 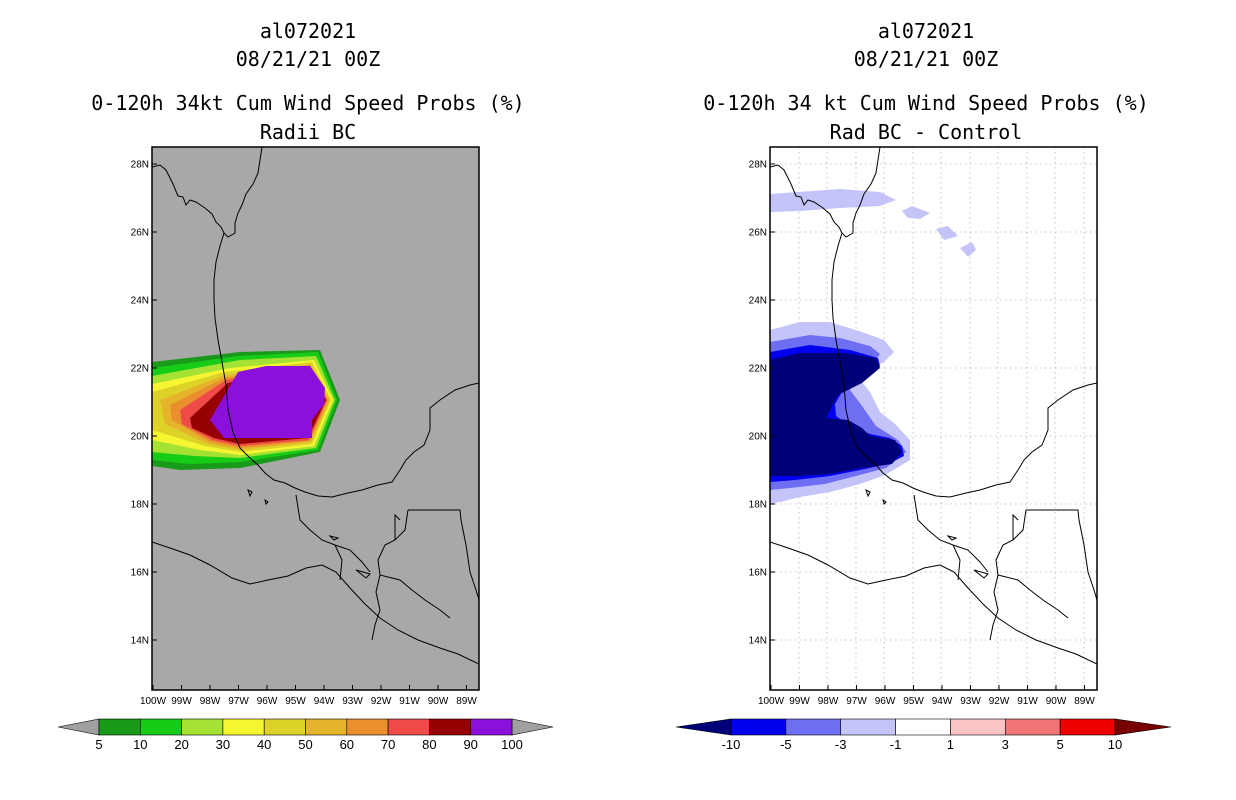 What do you see at coordinates (828, 701) in the screenshot?
I see `right-lon-label: 98W` at bounding box center [828, 701].